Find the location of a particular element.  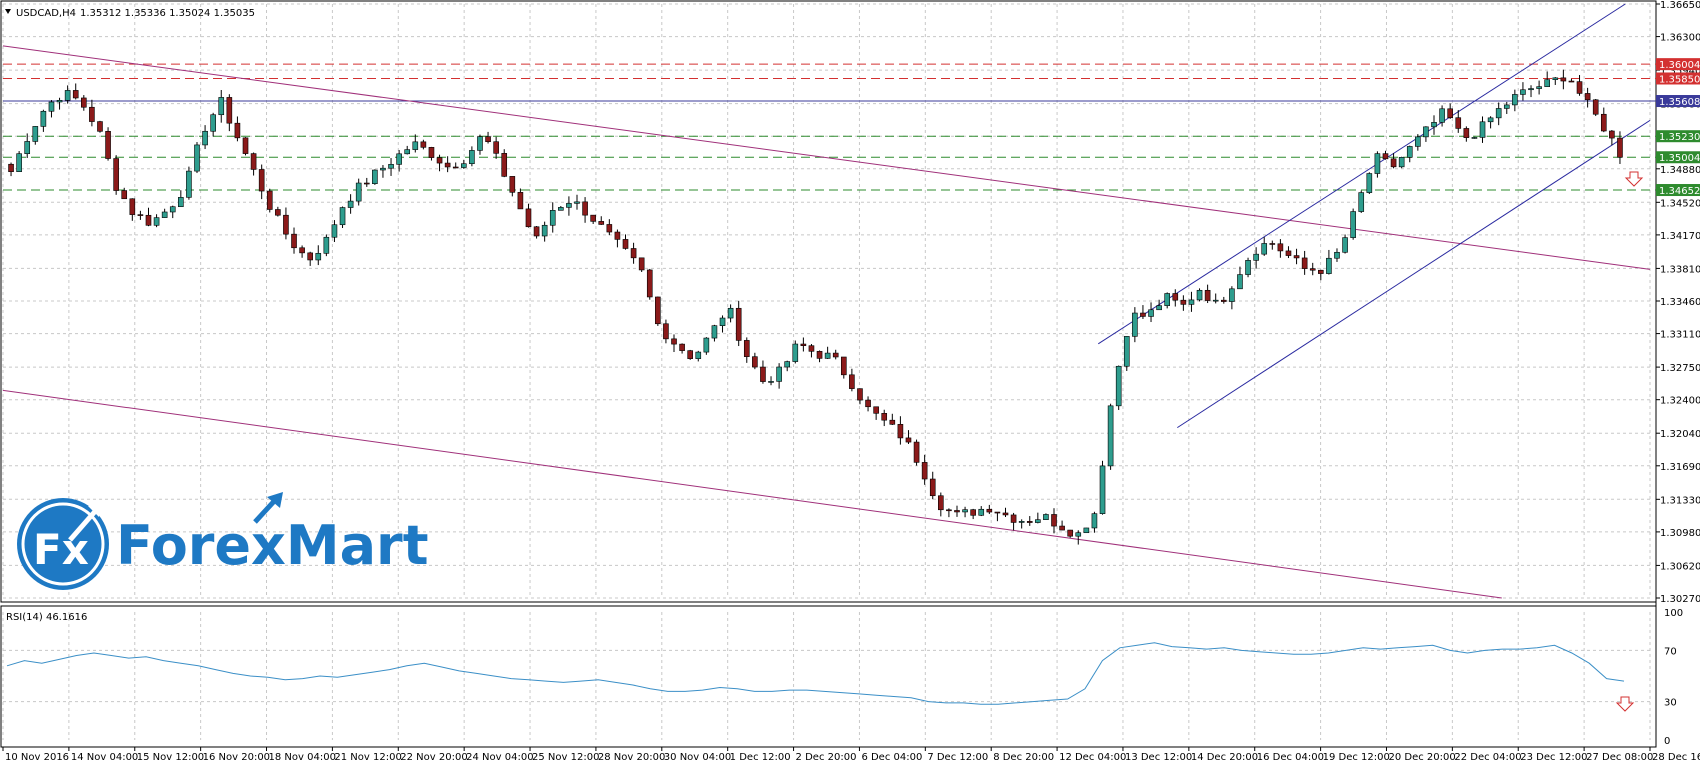

time-tick-label: 21 Nov 12:00 is located at coordinates (367, 757).